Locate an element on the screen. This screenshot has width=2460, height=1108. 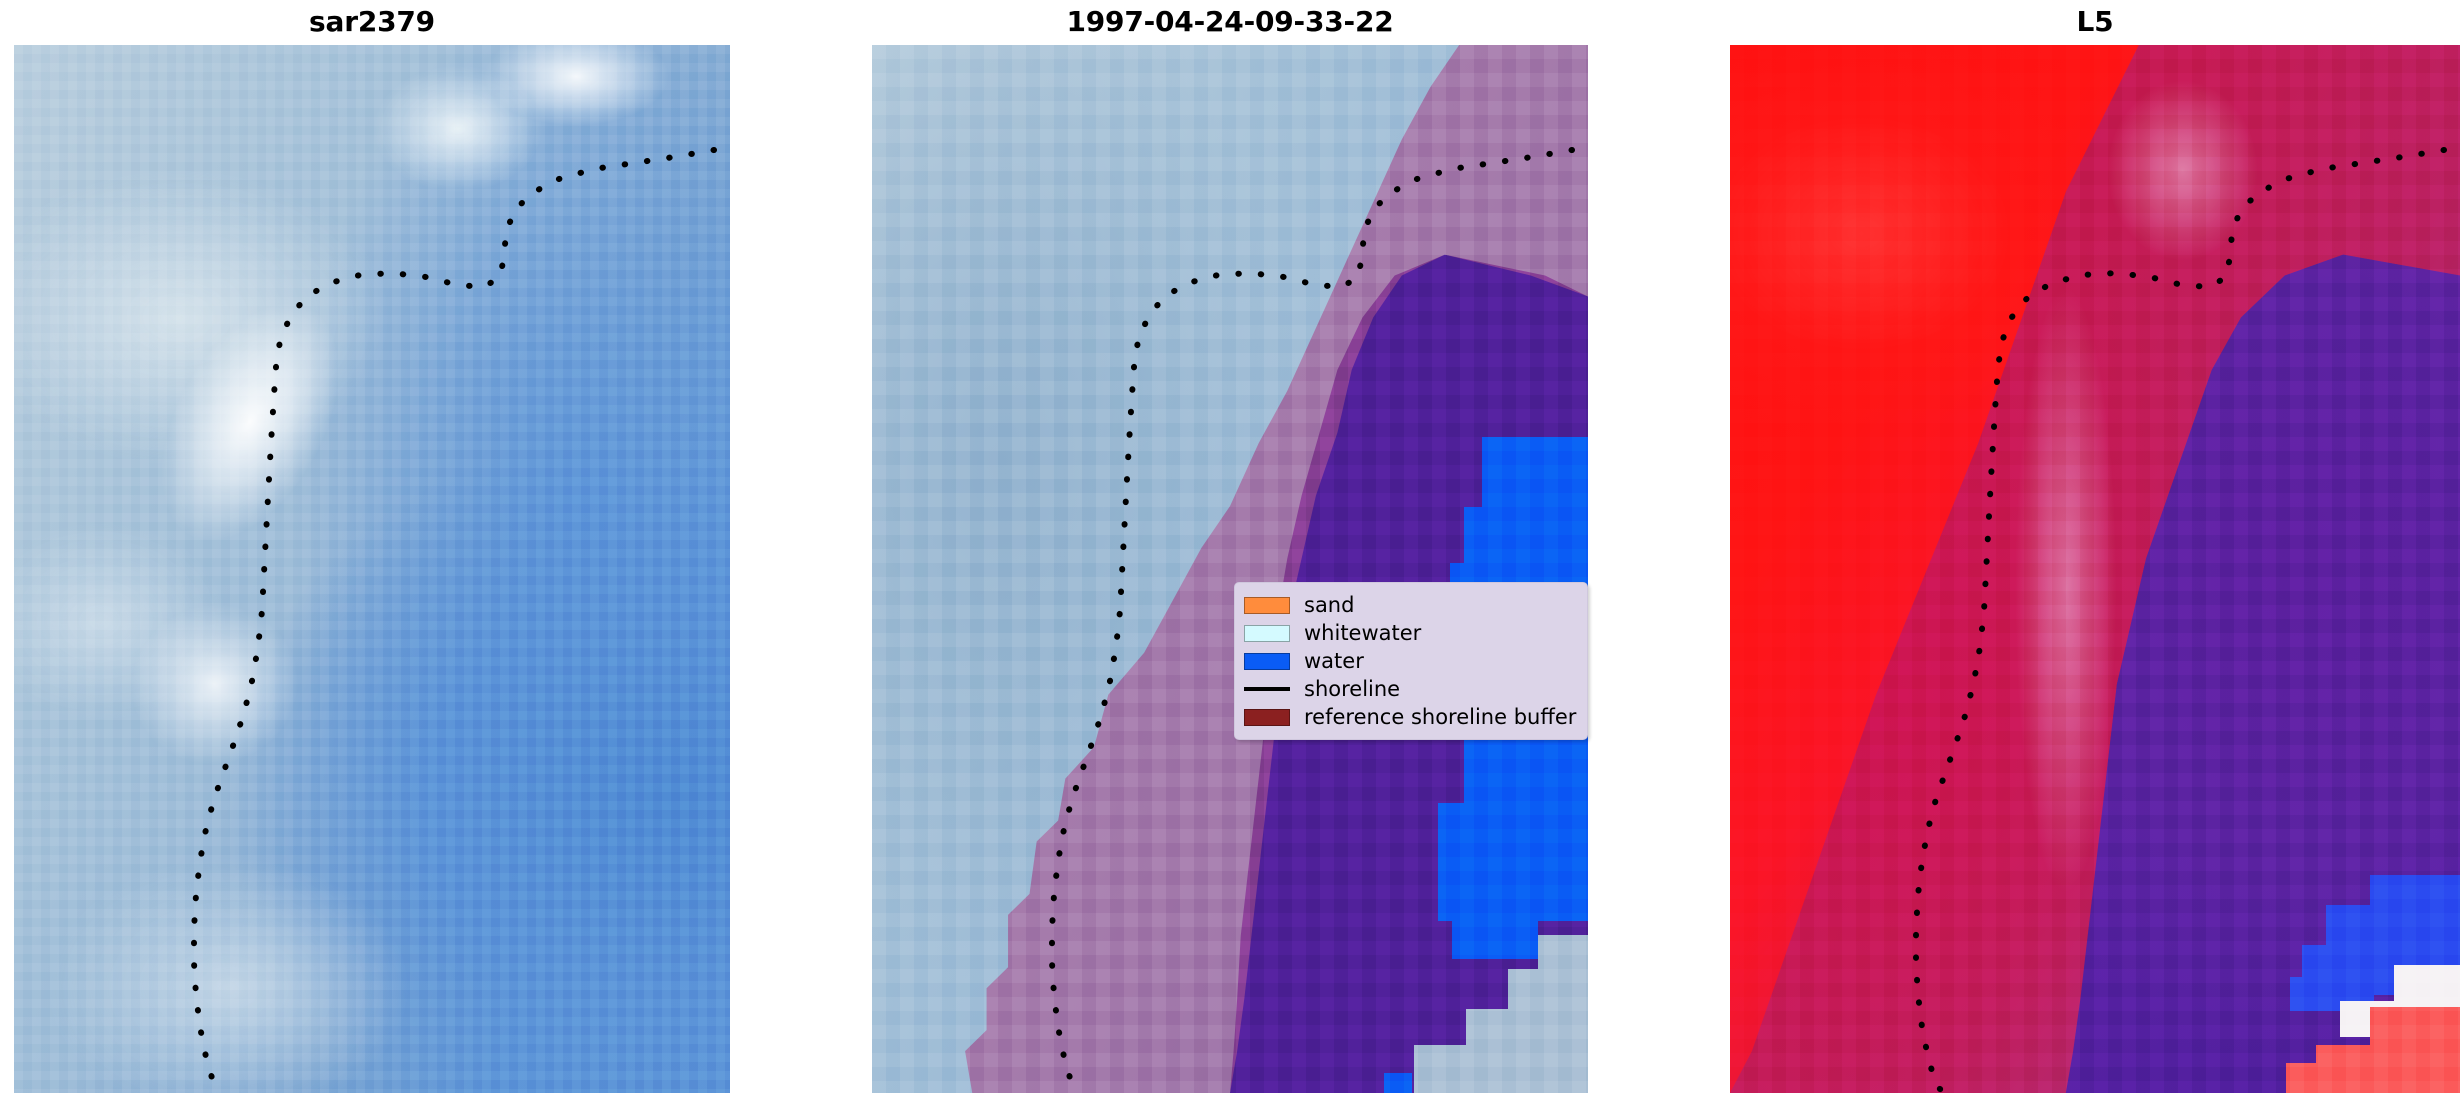
legend-label-water: water is located at coordinates (1334, 661).